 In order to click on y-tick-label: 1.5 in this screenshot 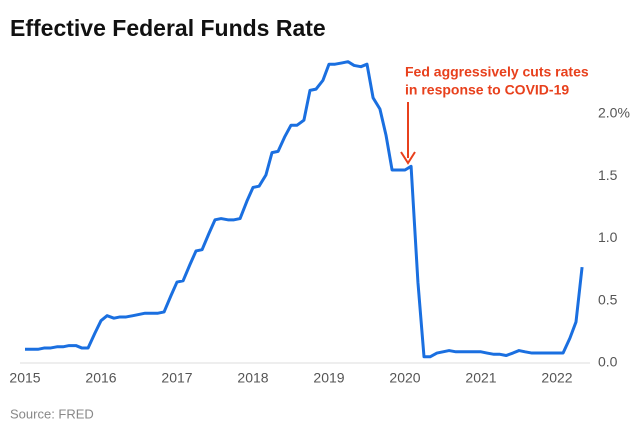, I will do `click(608, 175)`.